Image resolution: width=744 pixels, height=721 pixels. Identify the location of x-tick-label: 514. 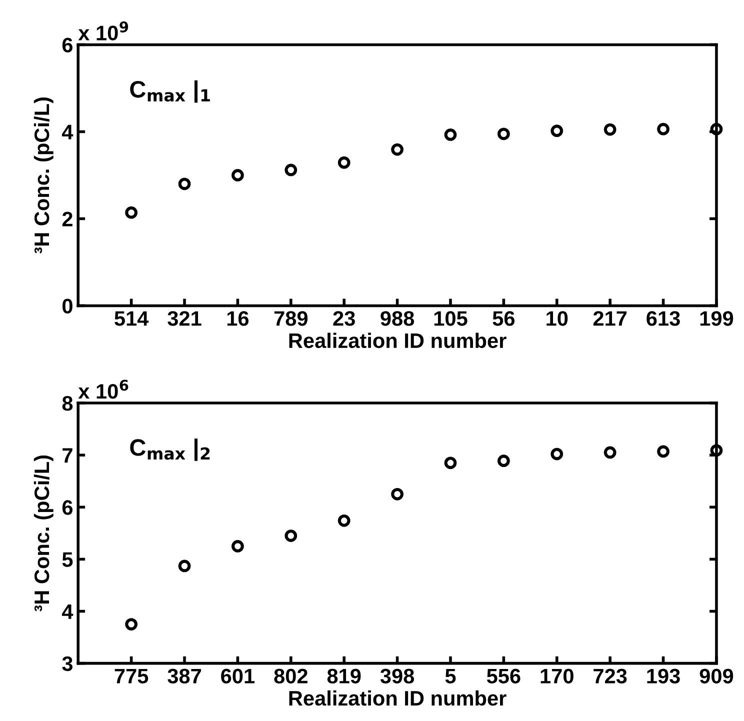
(131, 318).